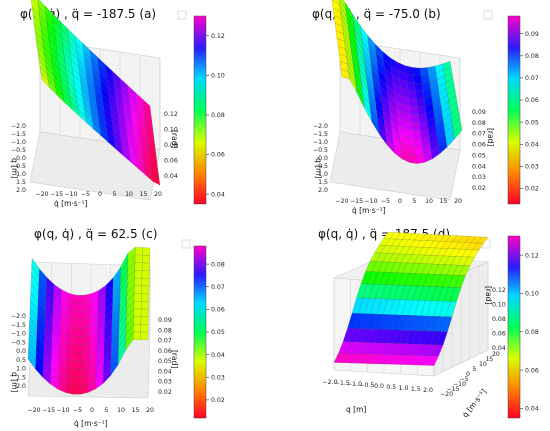 The height and width of the screenshot is (431, 550). I want to click on panel-c-y-tick-label: −0.5, so click(18, 342).